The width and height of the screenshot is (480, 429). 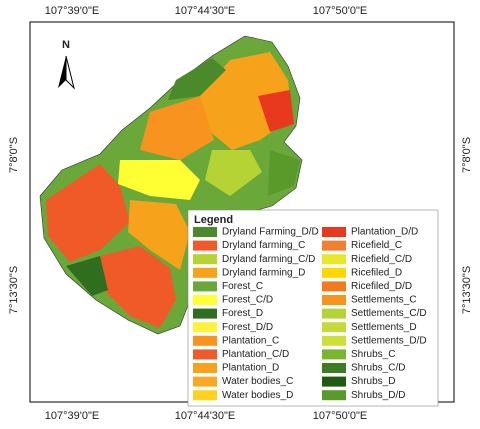 I want to click on legend-label: Ricefiled_D, so click(x=376, y=272).